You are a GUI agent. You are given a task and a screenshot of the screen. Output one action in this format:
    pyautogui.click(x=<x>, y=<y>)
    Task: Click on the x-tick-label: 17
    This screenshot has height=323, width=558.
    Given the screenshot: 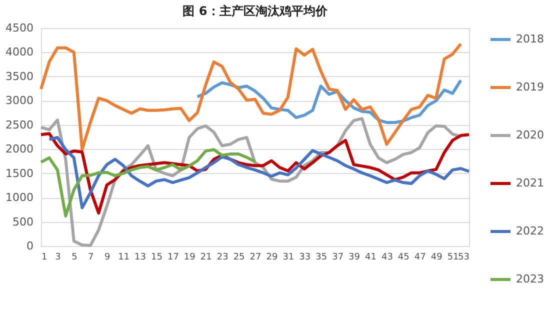 What is the action you would take?
    pyautogui.click(x=173, y=257)
    